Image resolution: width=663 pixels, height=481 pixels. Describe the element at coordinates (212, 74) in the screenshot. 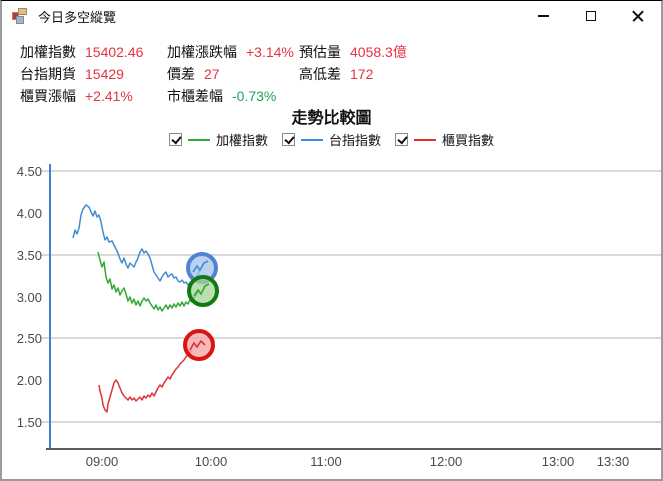

I see `spread-value: 27` at that location.